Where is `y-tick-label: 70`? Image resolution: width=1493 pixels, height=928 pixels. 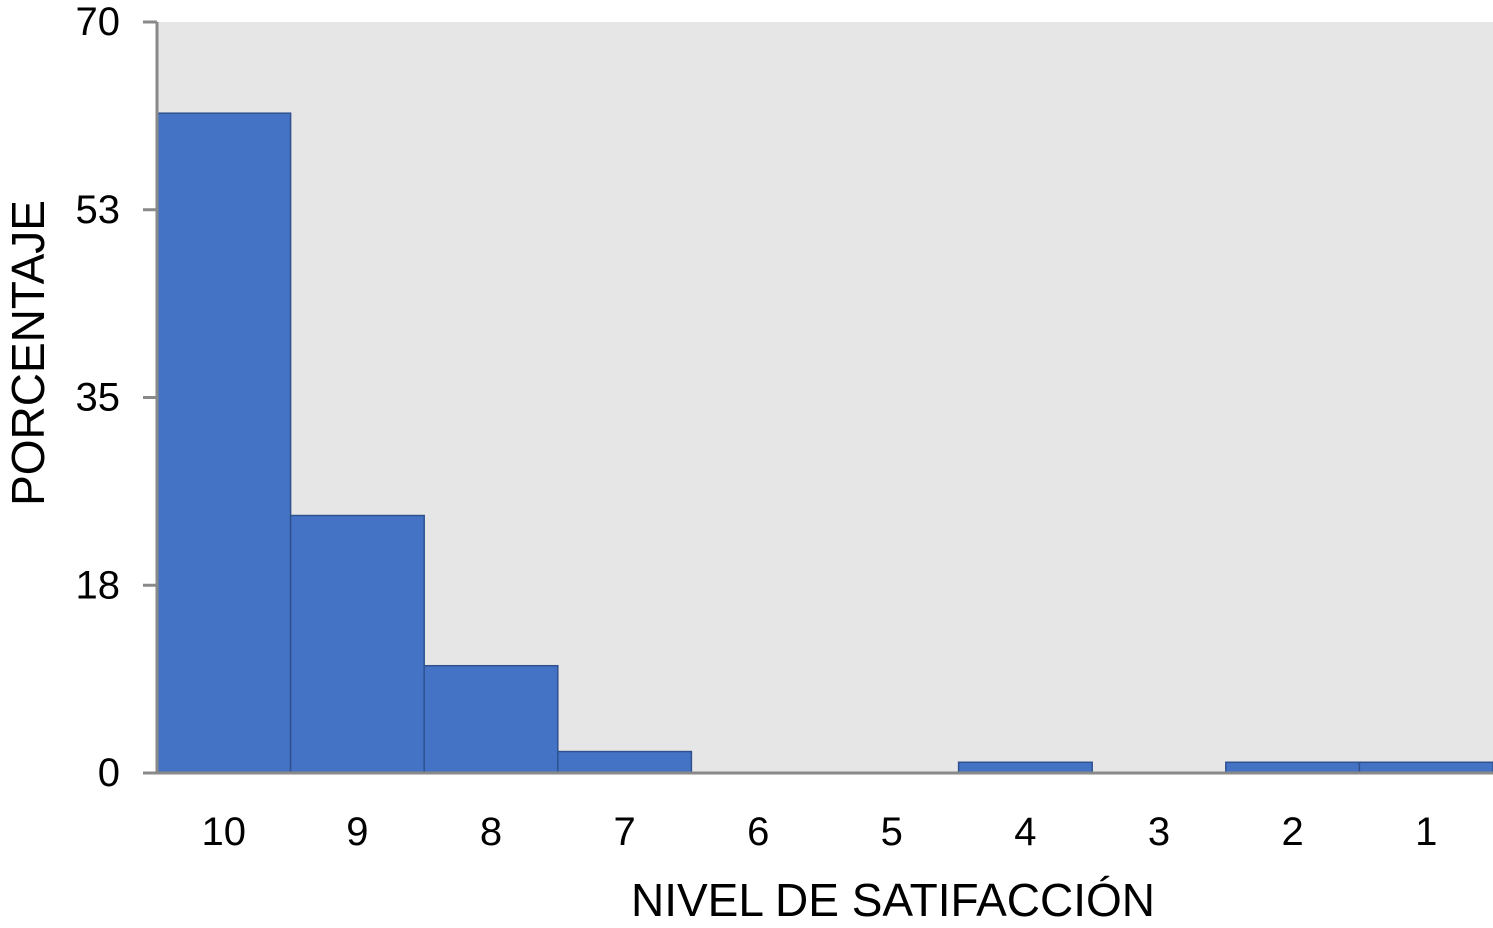
y-tick-label: 70 is located at coordinates (98, 22).